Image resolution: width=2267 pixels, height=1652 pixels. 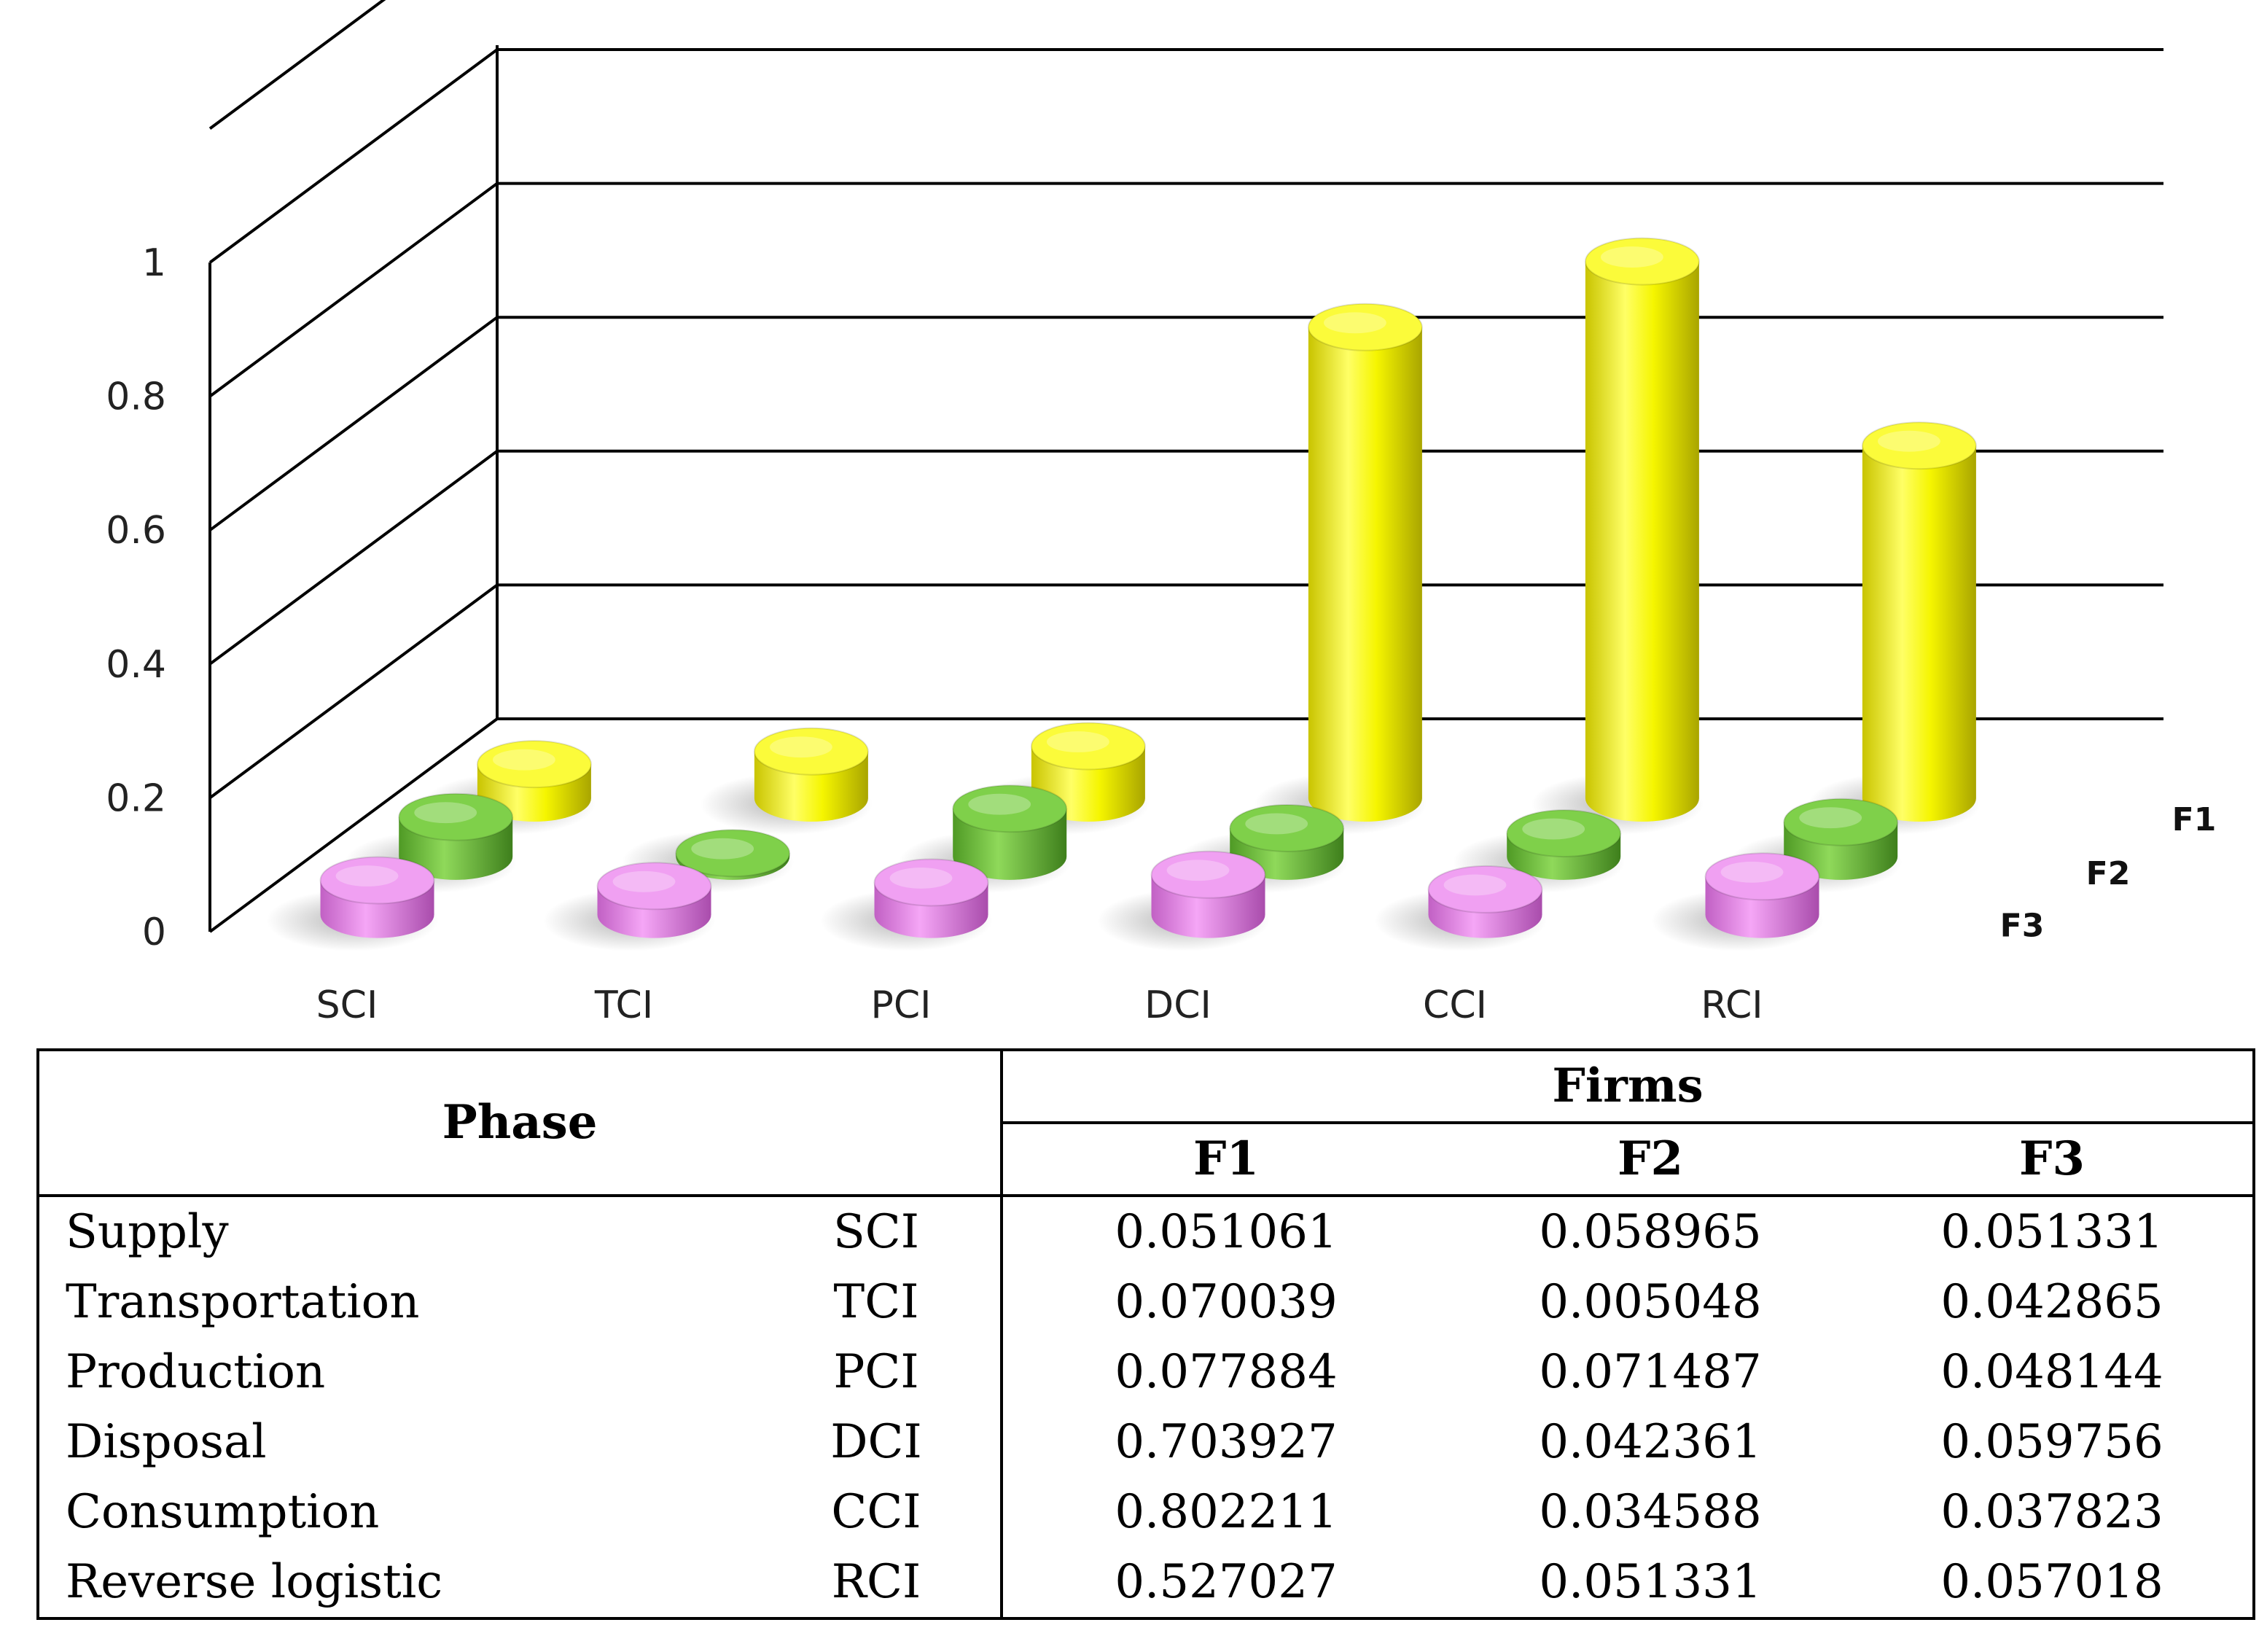 What do you see at coordinates (519, 1122) in the screenshot?
I see `phase-header: Phase` at bounding box center [519, 1122].